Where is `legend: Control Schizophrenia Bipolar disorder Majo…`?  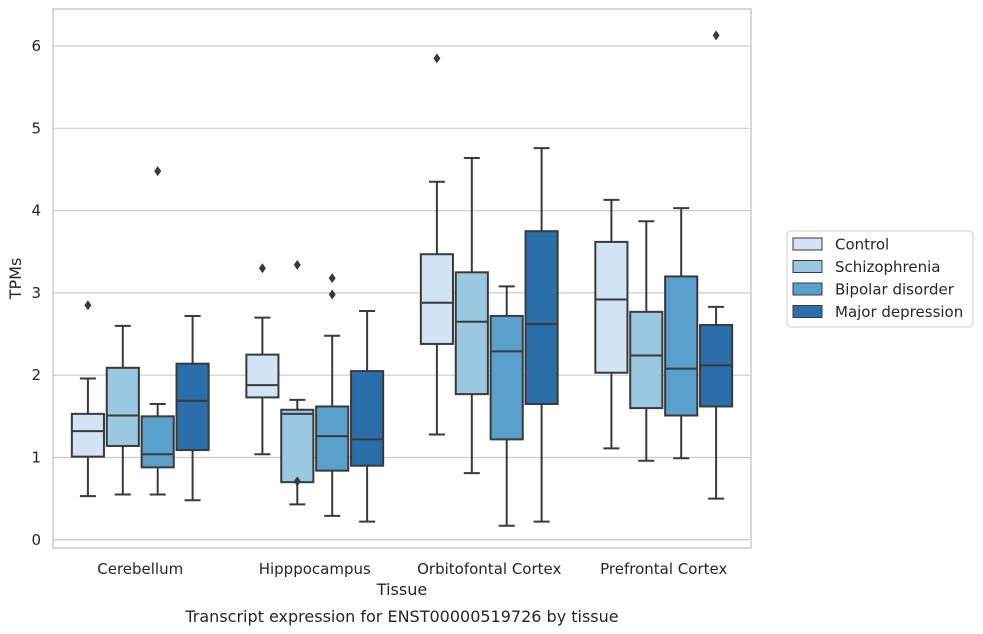
legend: Control Schizophrenia Bipolar disorder Majo… is located at coordinates (880, 279).